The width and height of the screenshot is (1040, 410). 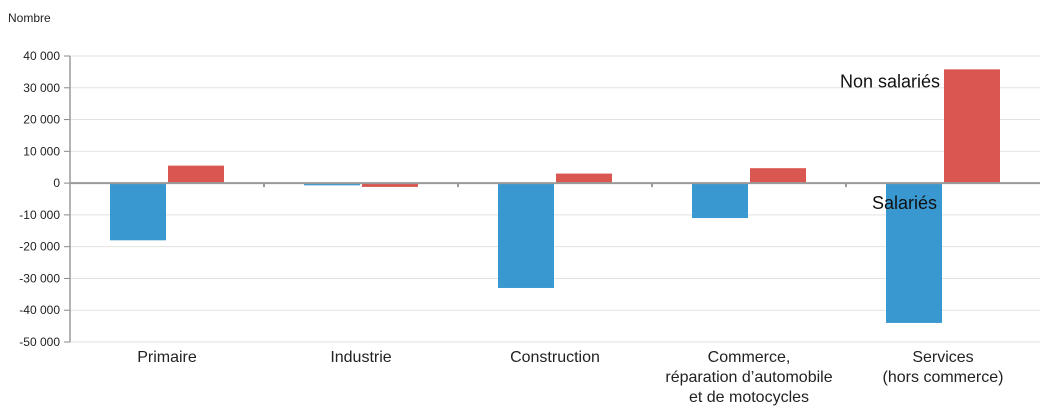 What do you see at coordinates (39, 342) in the screenshot?
I see `y-tick-label: -50 000` at bounding box center [39, 342].